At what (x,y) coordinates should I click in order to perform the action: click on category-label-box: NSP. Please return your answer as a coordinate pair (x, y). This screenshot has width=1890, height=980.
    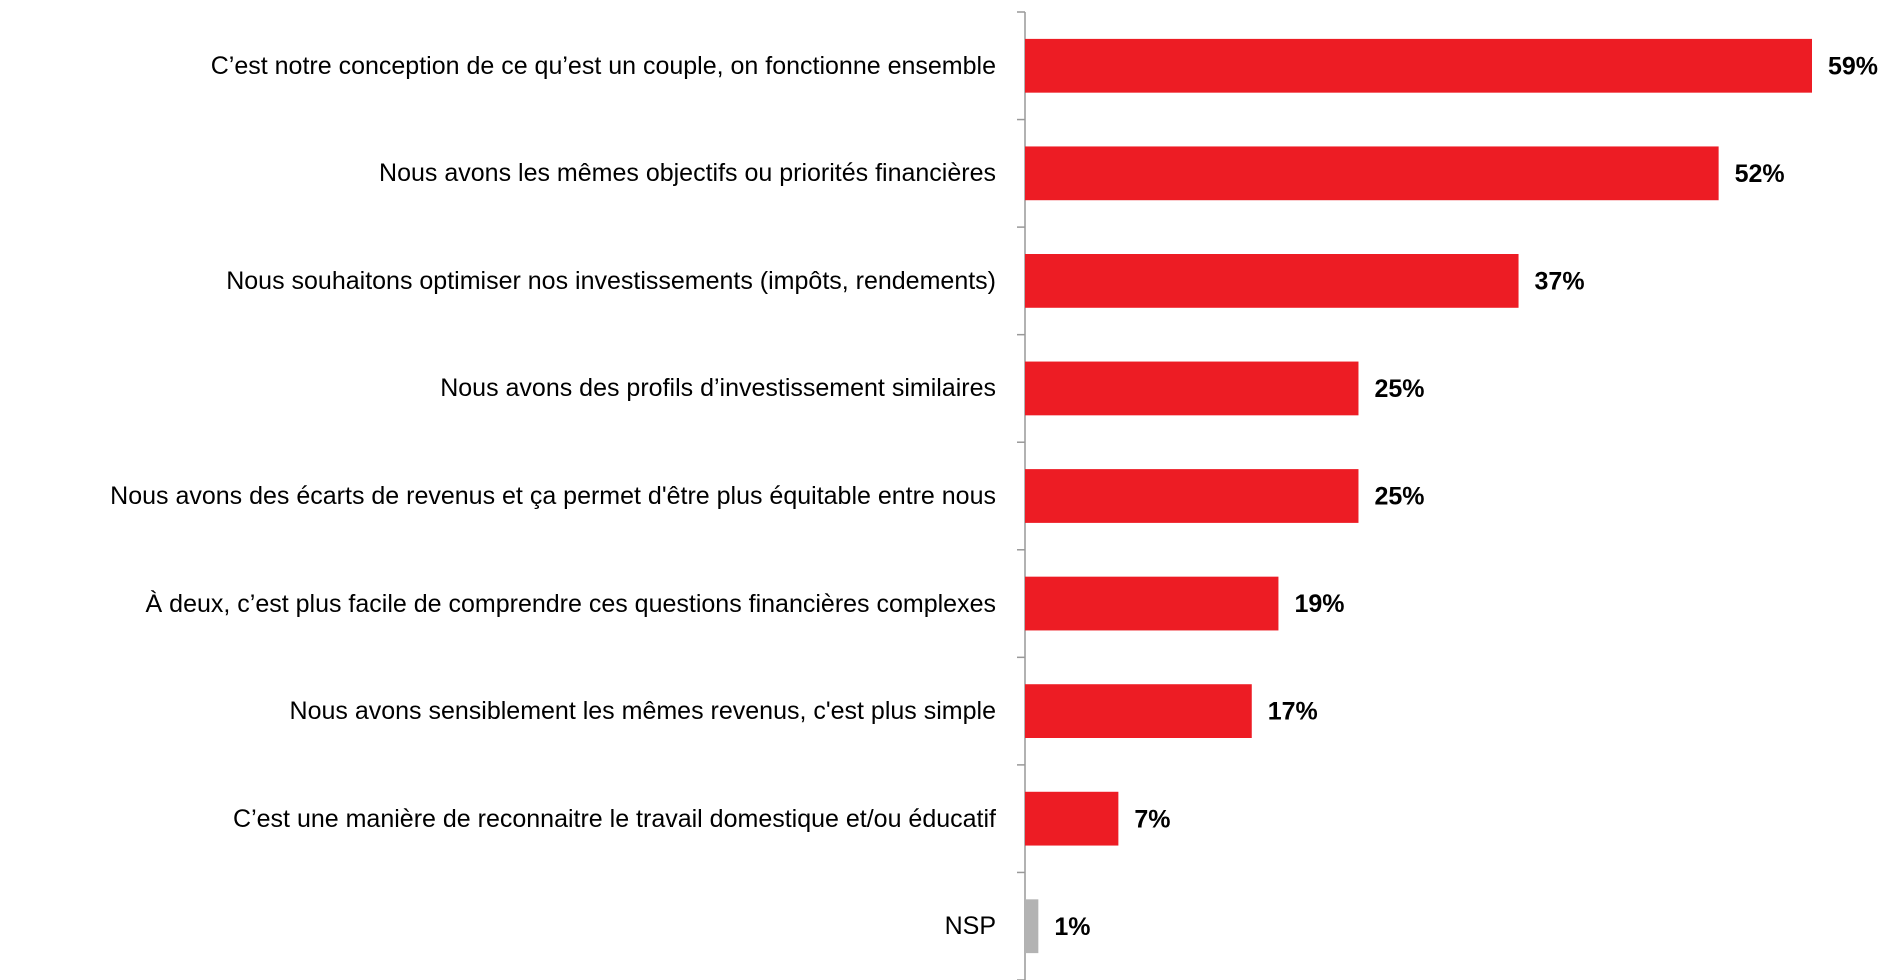
    Looking at the image, I should click on (498, 926).